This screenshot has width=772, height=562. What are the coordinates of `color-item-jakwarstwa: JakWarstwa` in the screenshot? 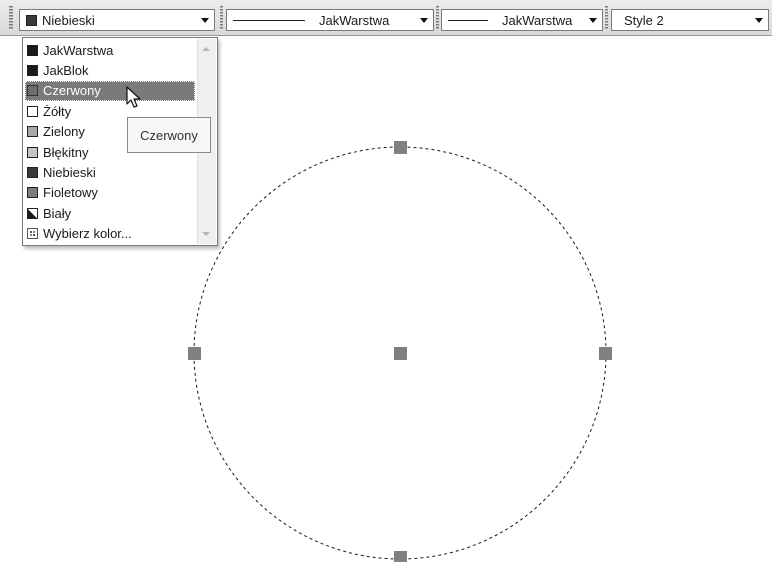 It's located at (110, 50).